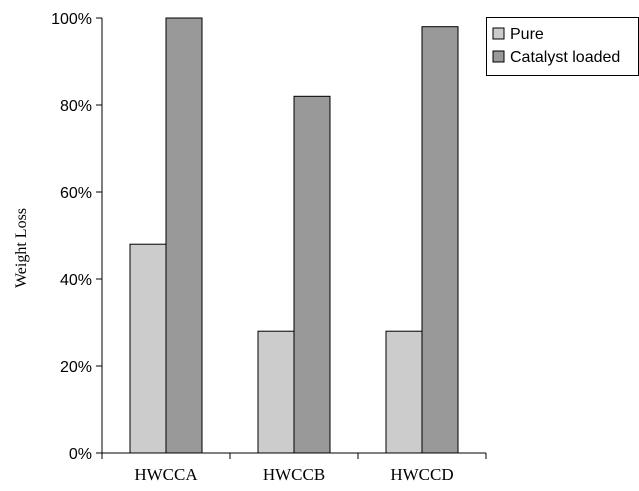 This screenshot has width=639, height=491. I want to click on legend: Pure Catalyst loaded, so click(562, 46).